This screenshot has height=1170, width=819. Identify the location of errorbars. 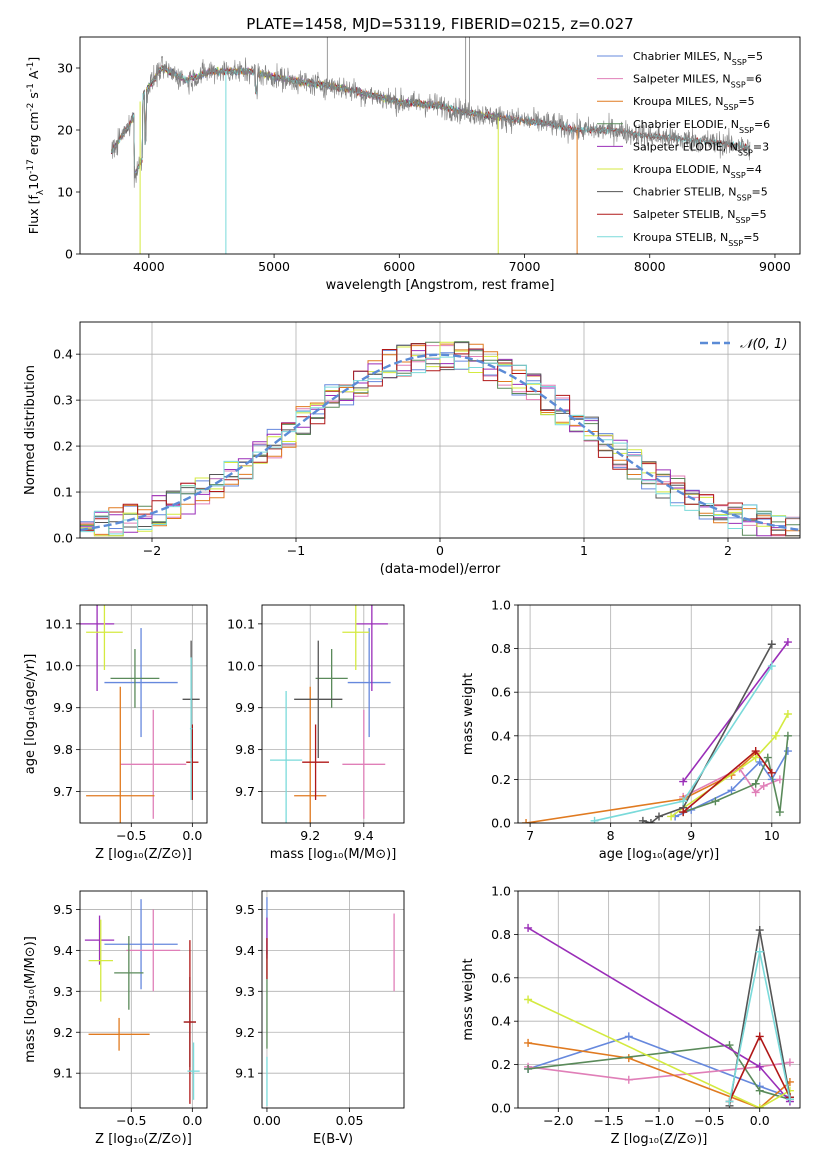
(142, 1001).